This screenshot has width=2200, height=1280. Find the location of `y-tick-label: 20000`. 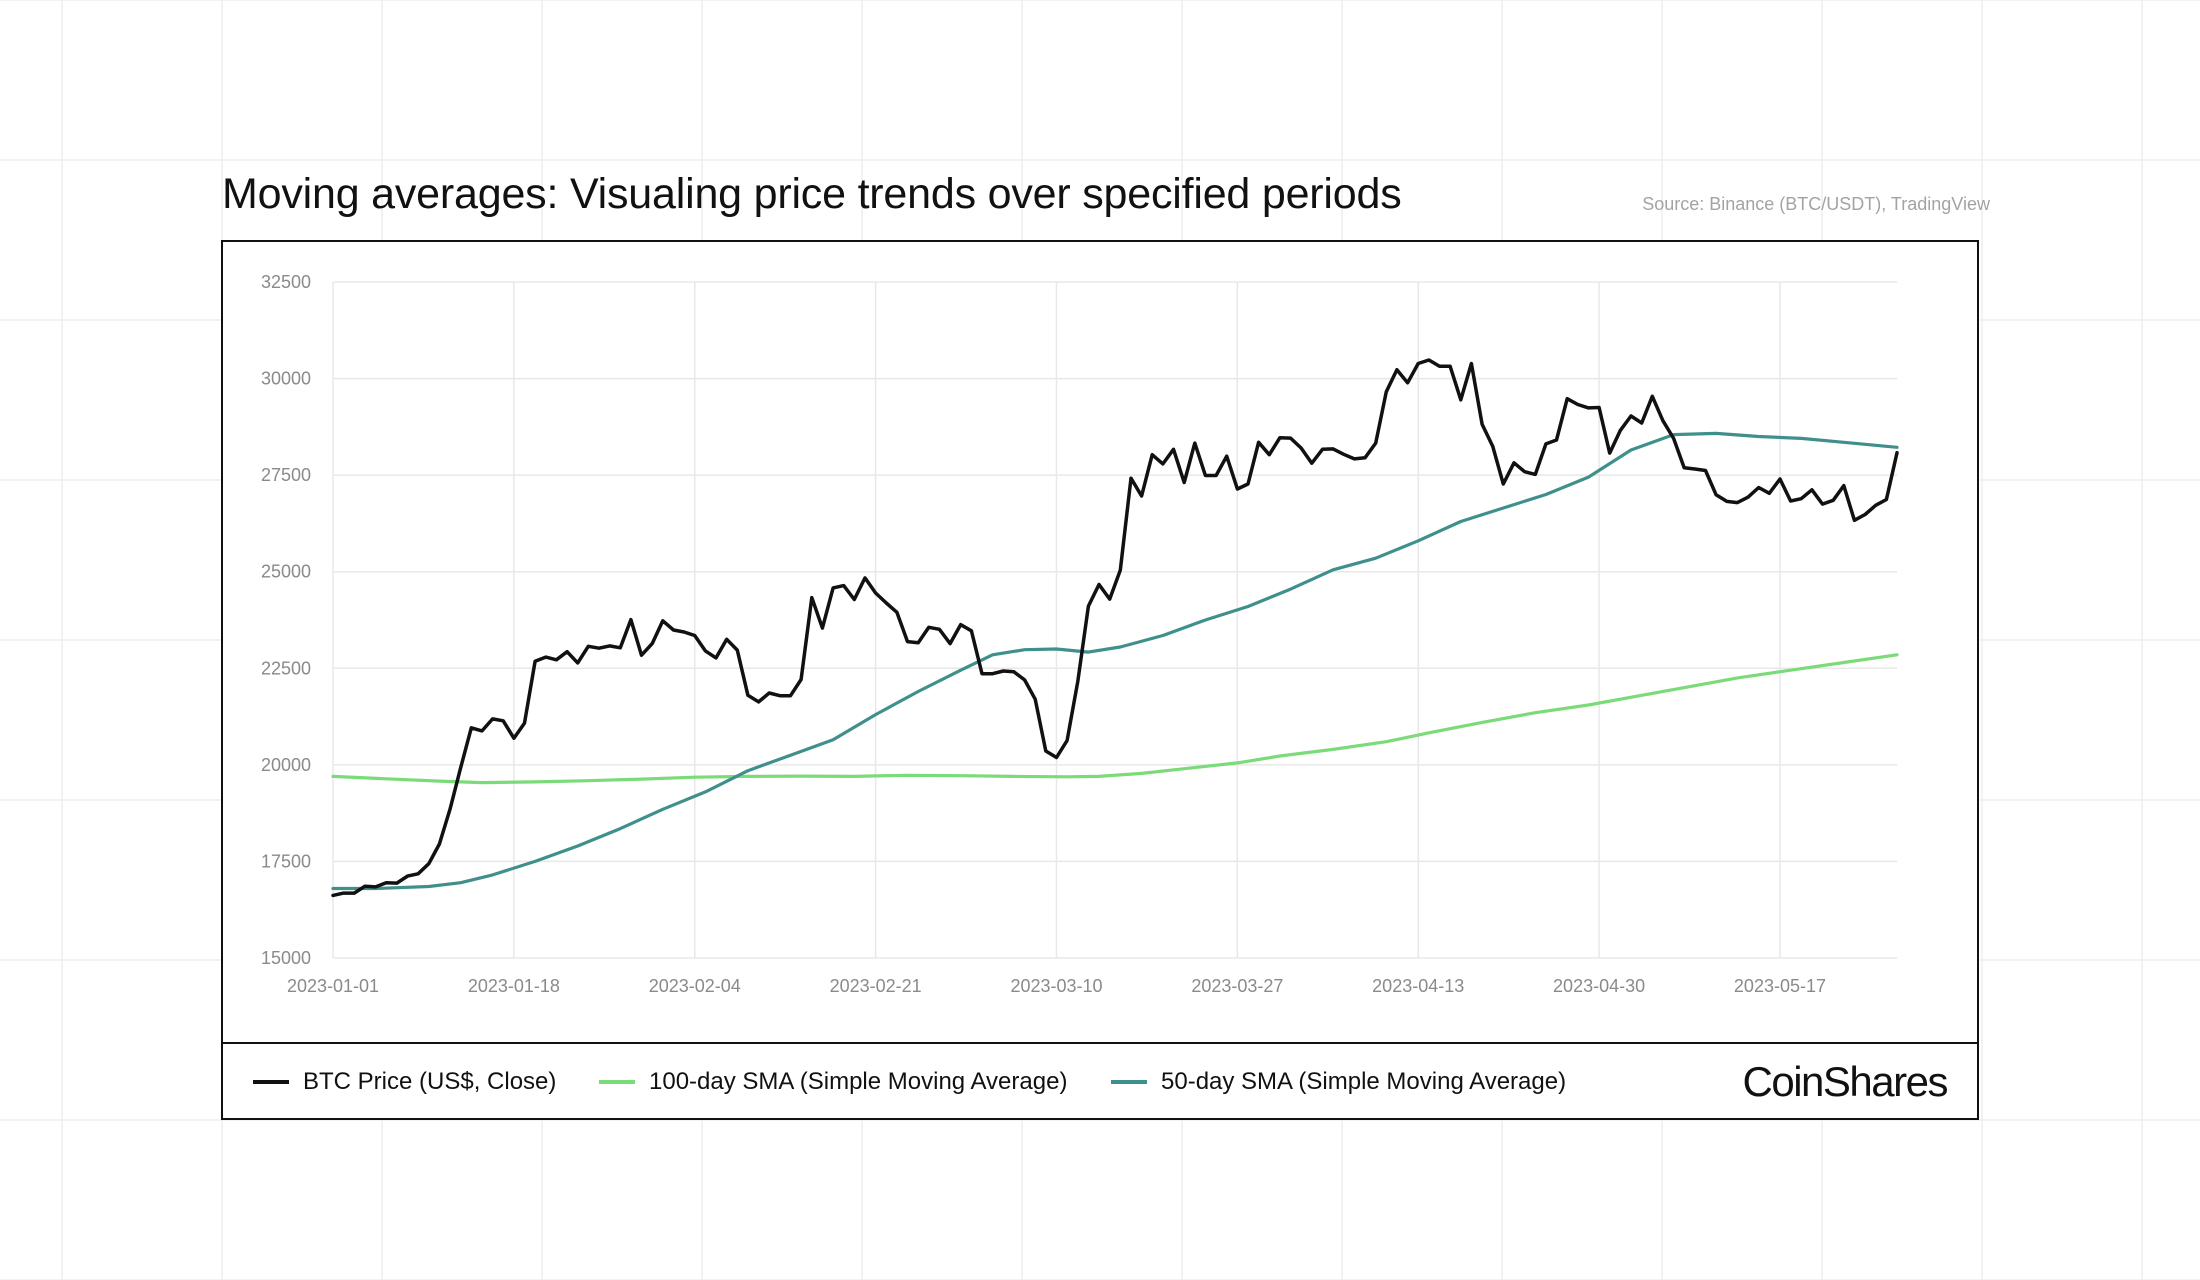

y-tick-label: 20000 is located at coordinates (286, 765).